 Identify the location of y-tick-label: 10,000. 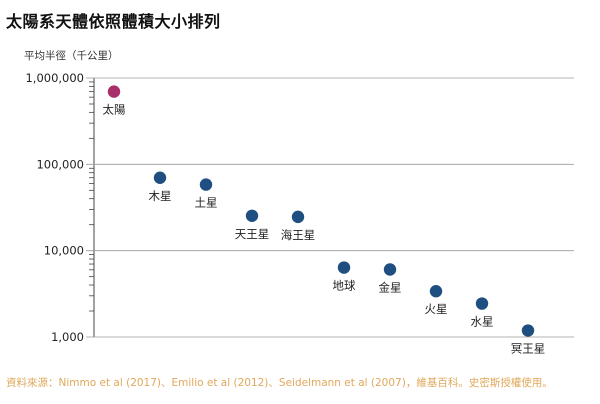
(64, 251).